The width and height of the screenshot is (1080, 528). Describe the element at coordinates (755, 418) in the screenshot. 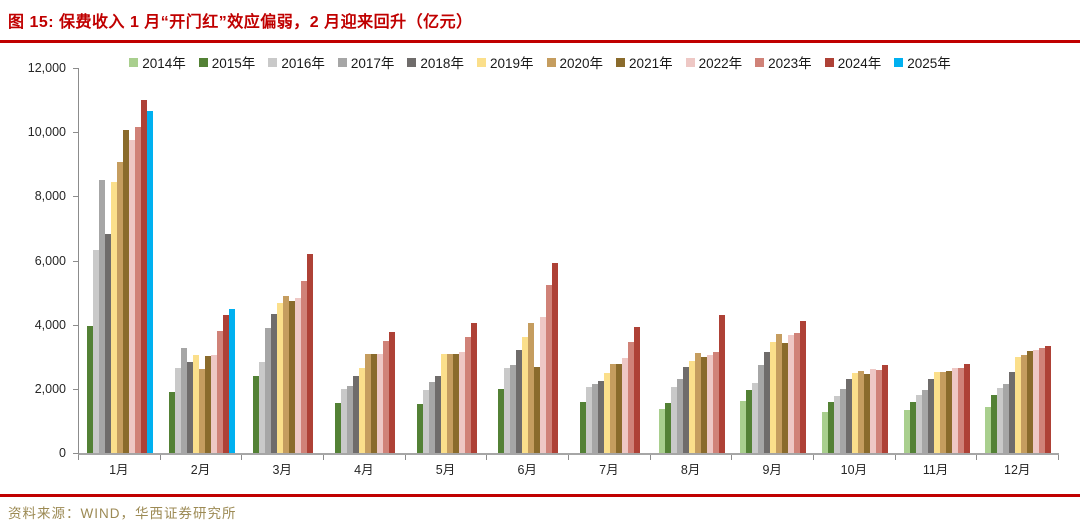

I see `bar-2016年-9月` at that location.